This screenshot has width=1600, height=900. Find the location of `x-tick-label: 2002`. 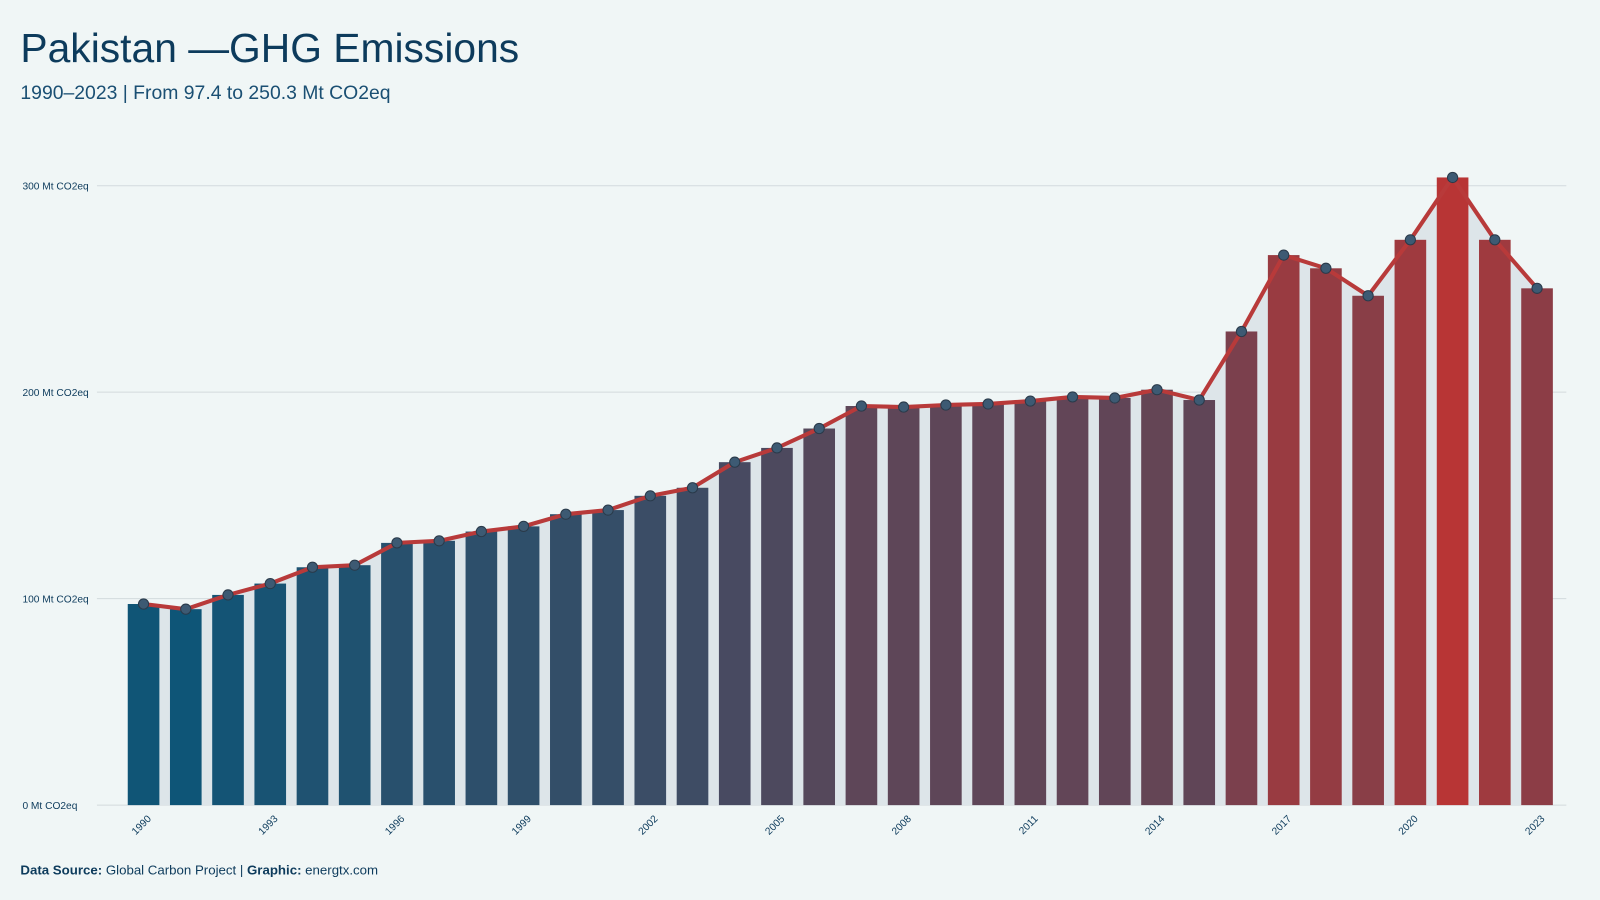

x-tick-label: 2002 is located at coordinates (649, 826).